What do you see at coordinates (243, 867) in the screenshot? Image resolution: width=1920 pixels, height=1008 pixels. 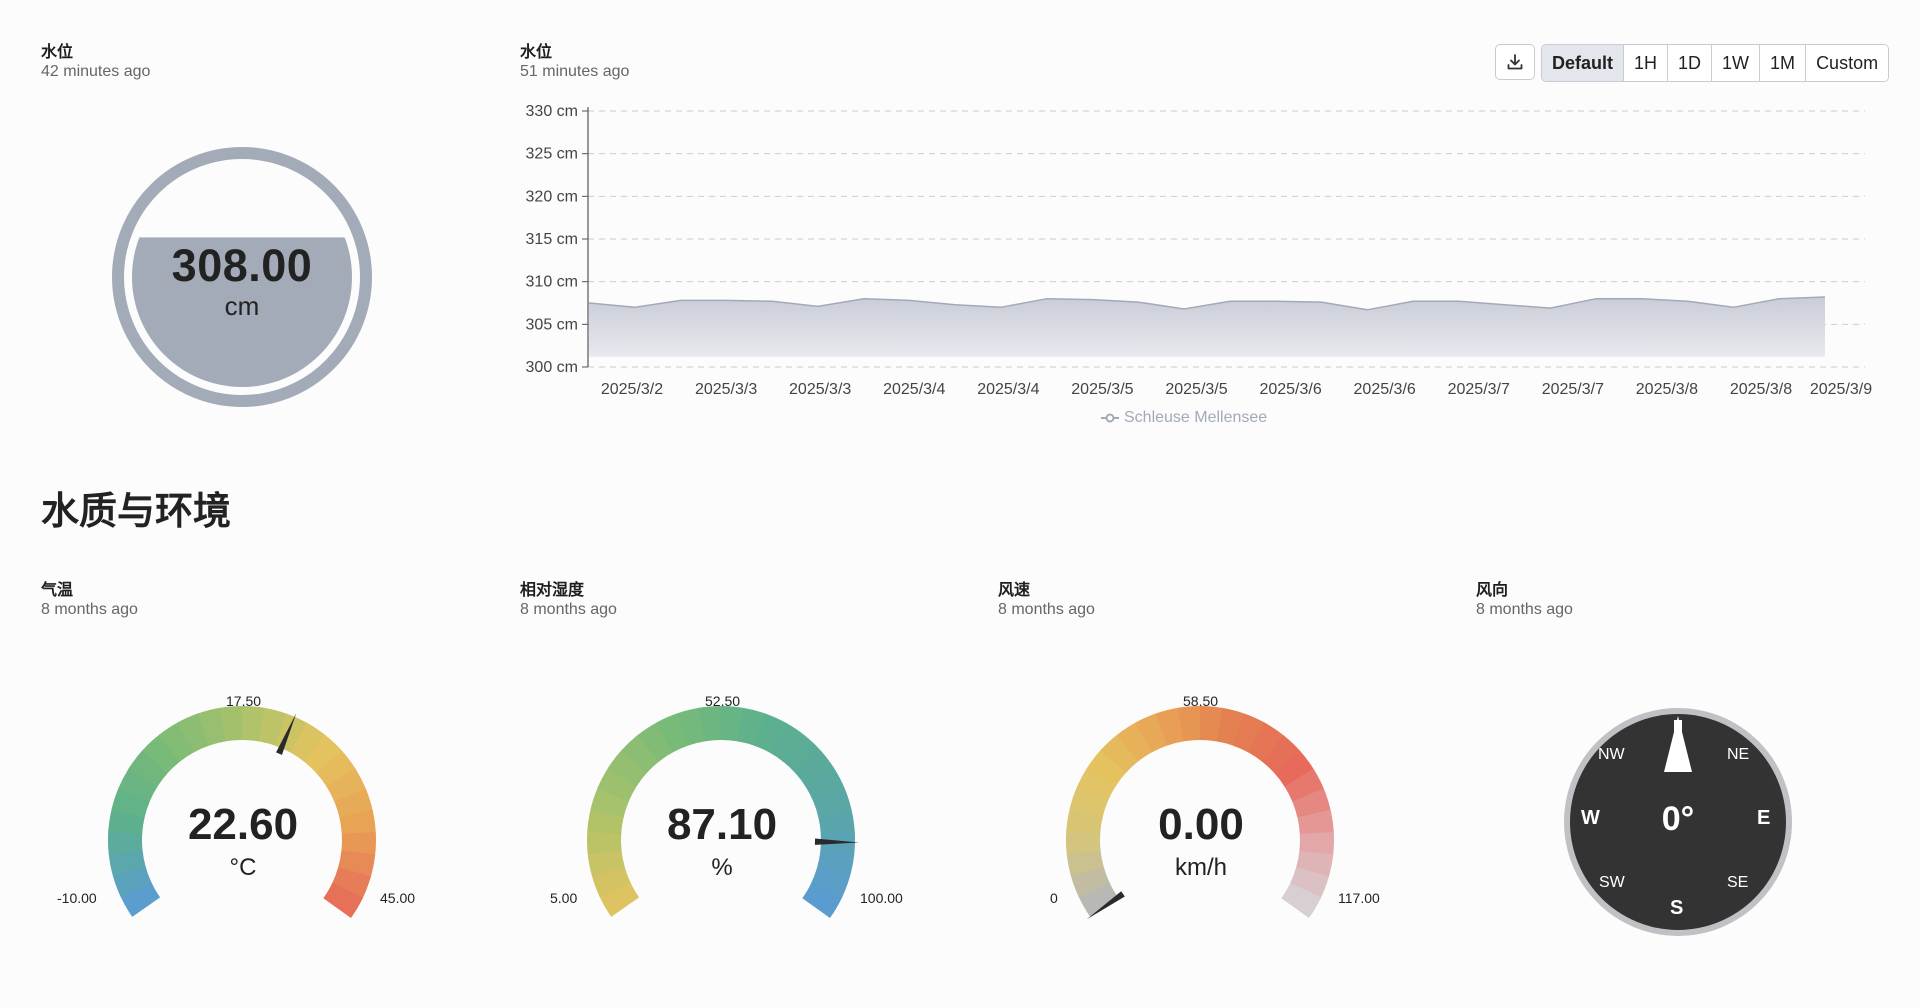 I see `temperature-unit: °C` at bounding box center [243, 867].